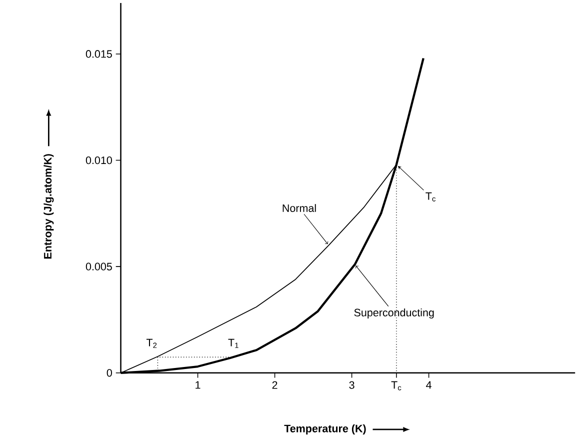 The height and width of the screenshot is (446, 581). I want to click on text: Normal, so click(299, 208).